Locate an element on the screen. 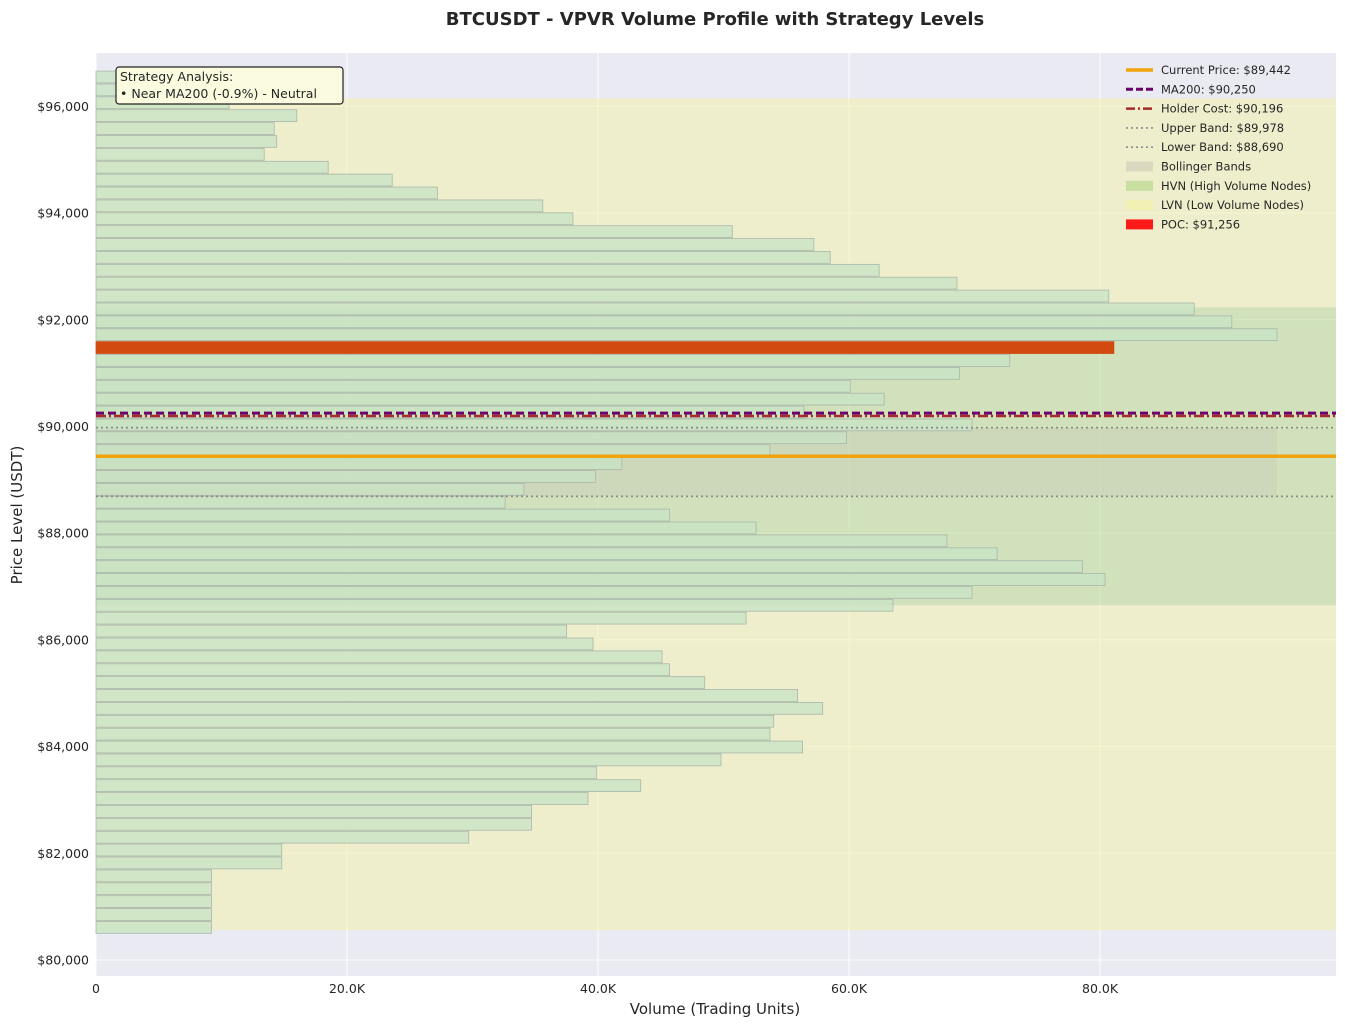 The width and height of the screenshot is (1345, 1029). legend-bollinger: Bollinger Bands is located at coordinates (1188, 167).